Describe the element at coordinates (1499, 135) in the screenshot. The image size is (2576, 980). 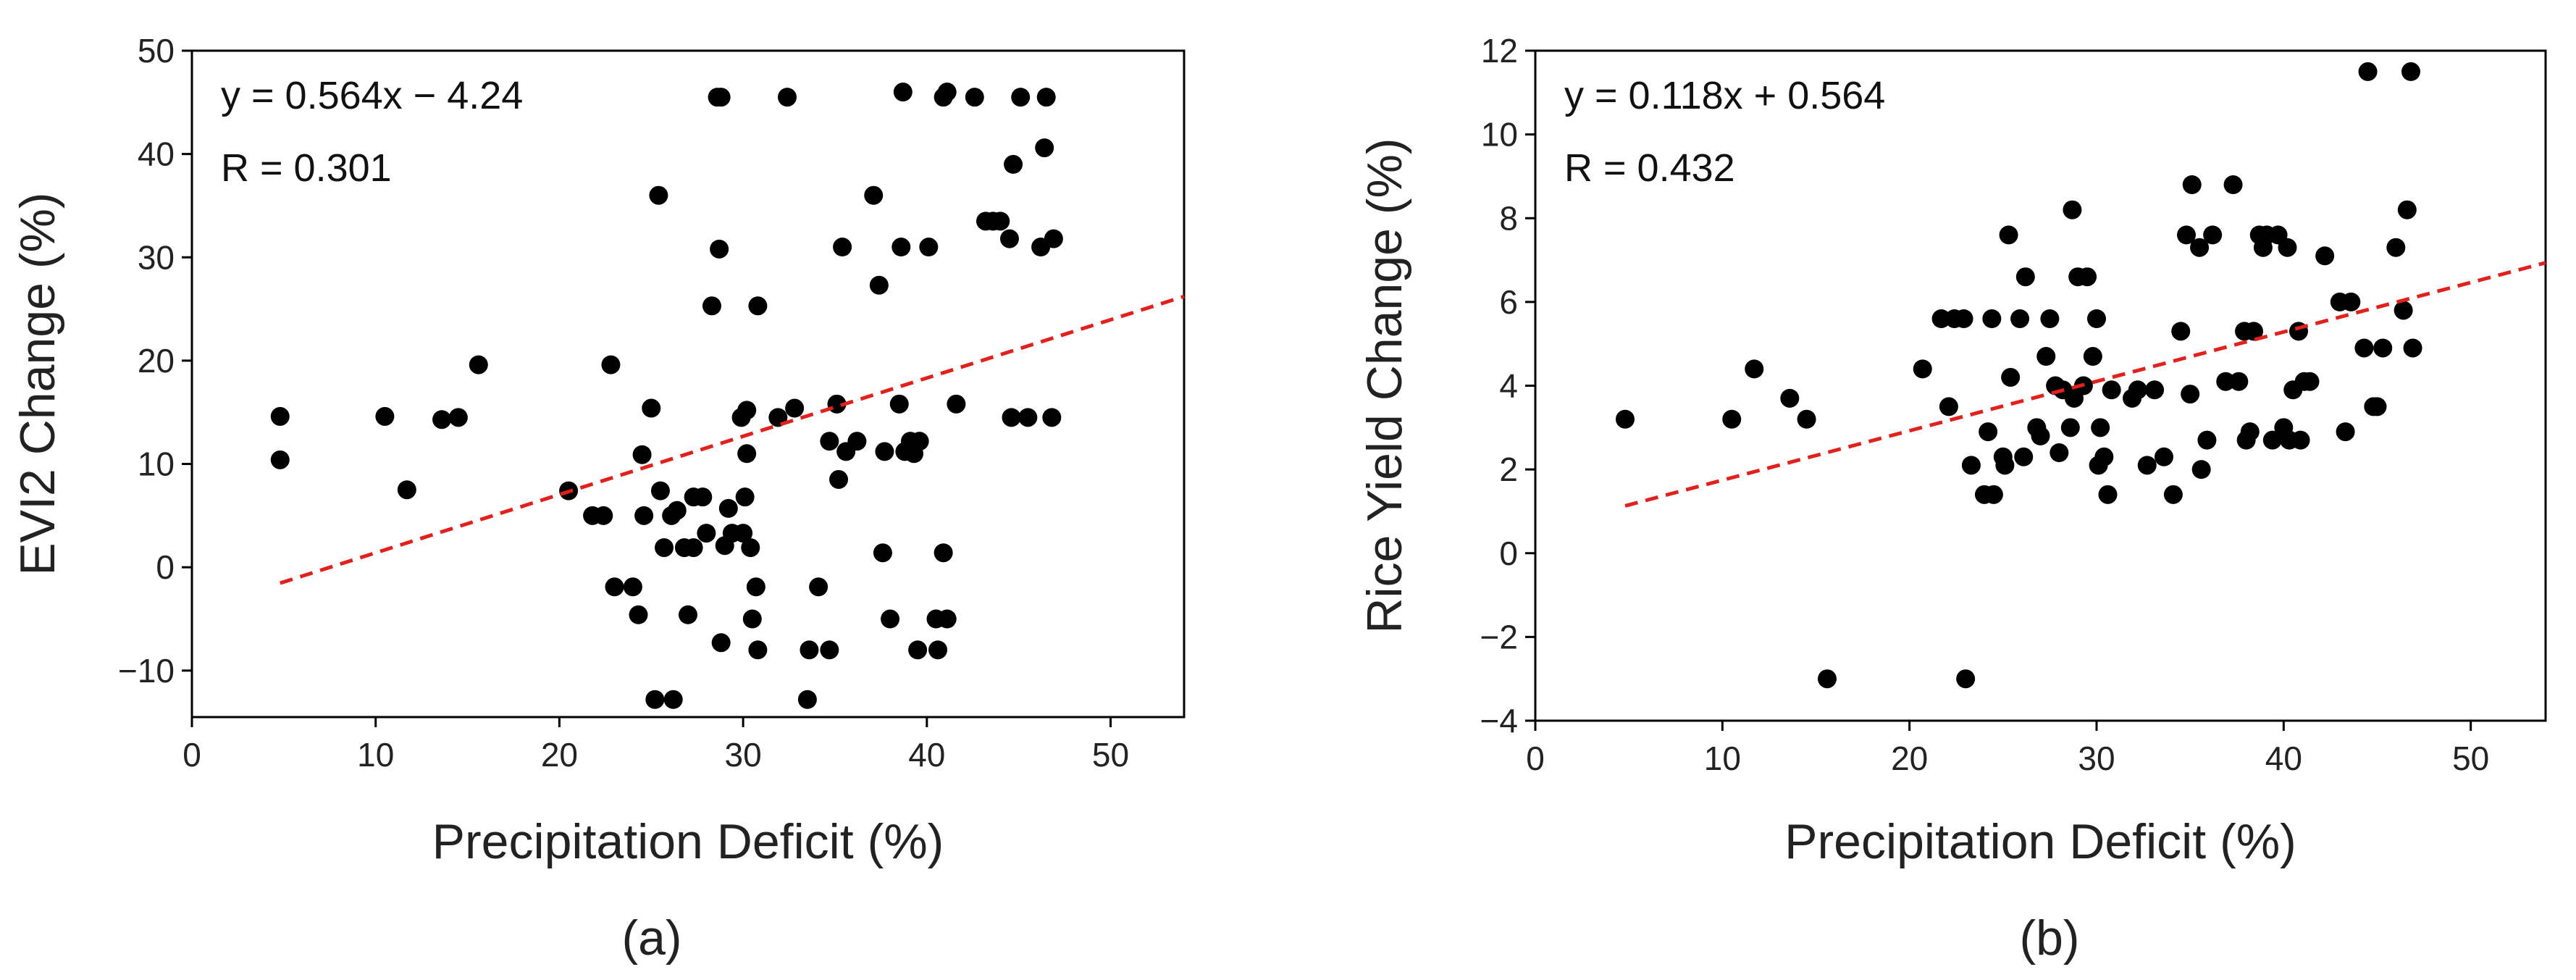
I see `y-tick-label: 10` at that location.